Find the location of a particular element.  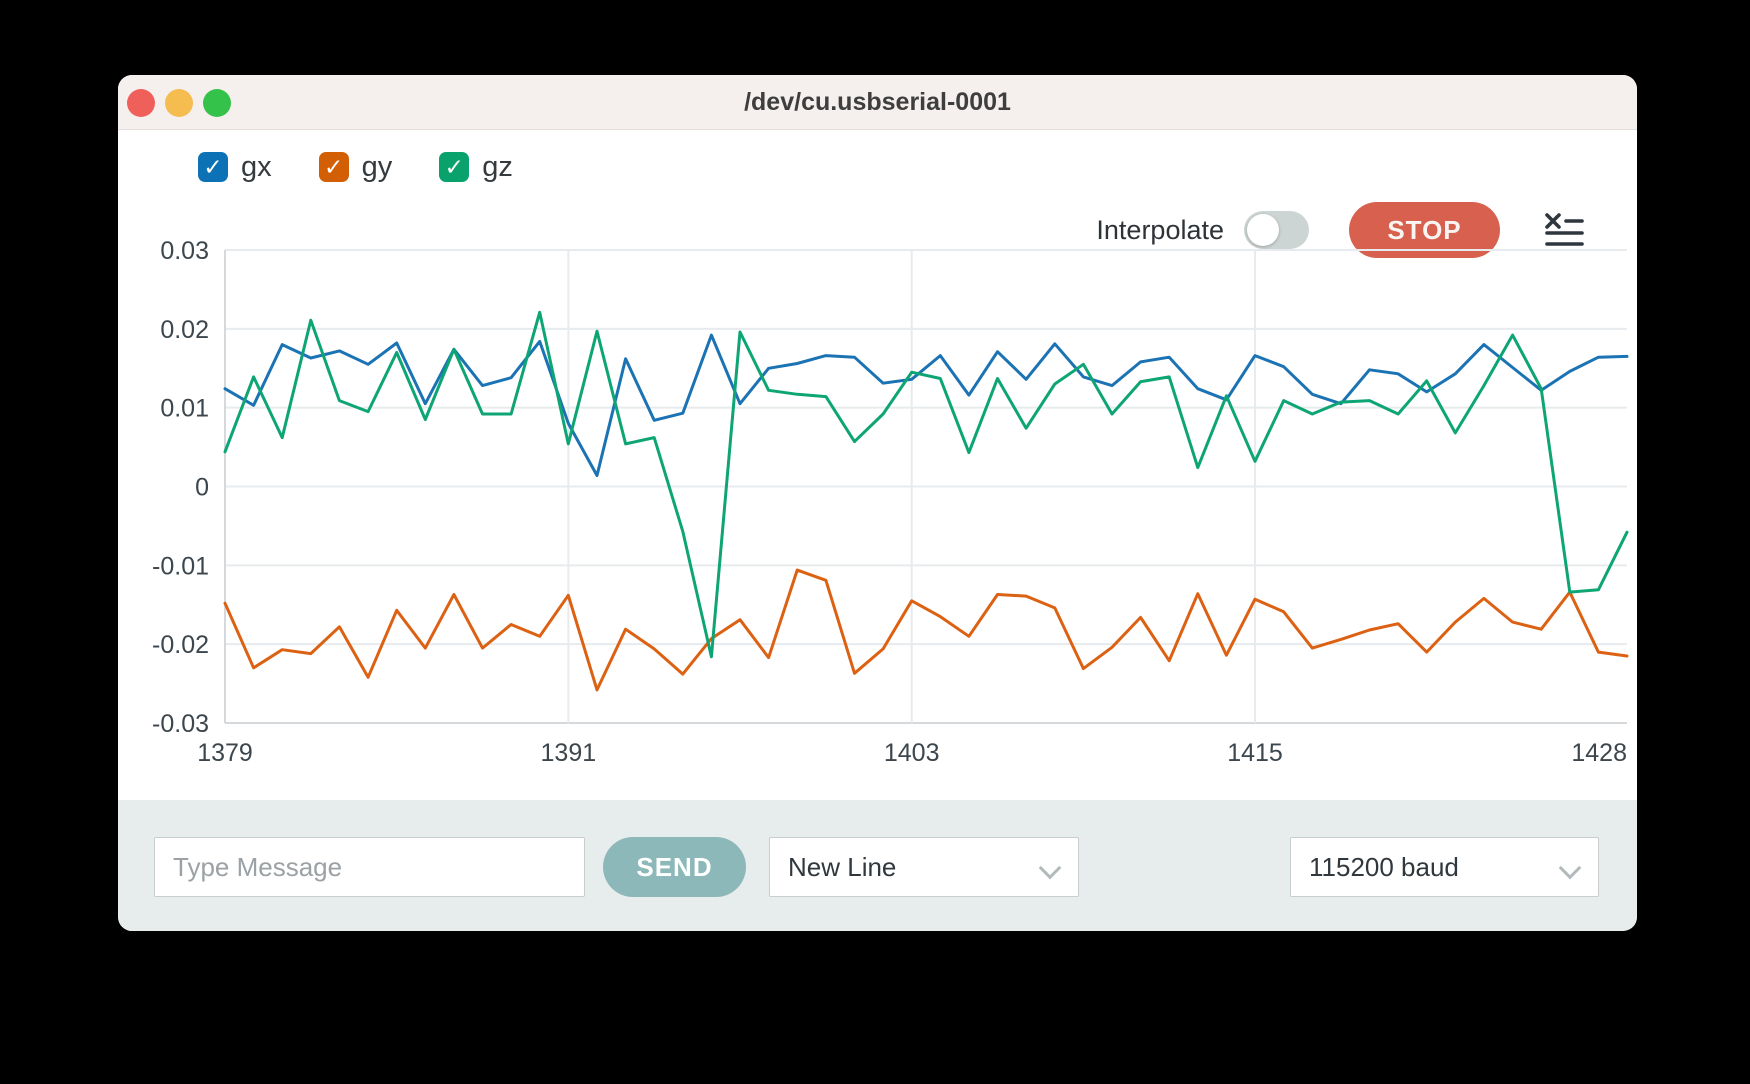

close-button is located at coordinates (141, 103).